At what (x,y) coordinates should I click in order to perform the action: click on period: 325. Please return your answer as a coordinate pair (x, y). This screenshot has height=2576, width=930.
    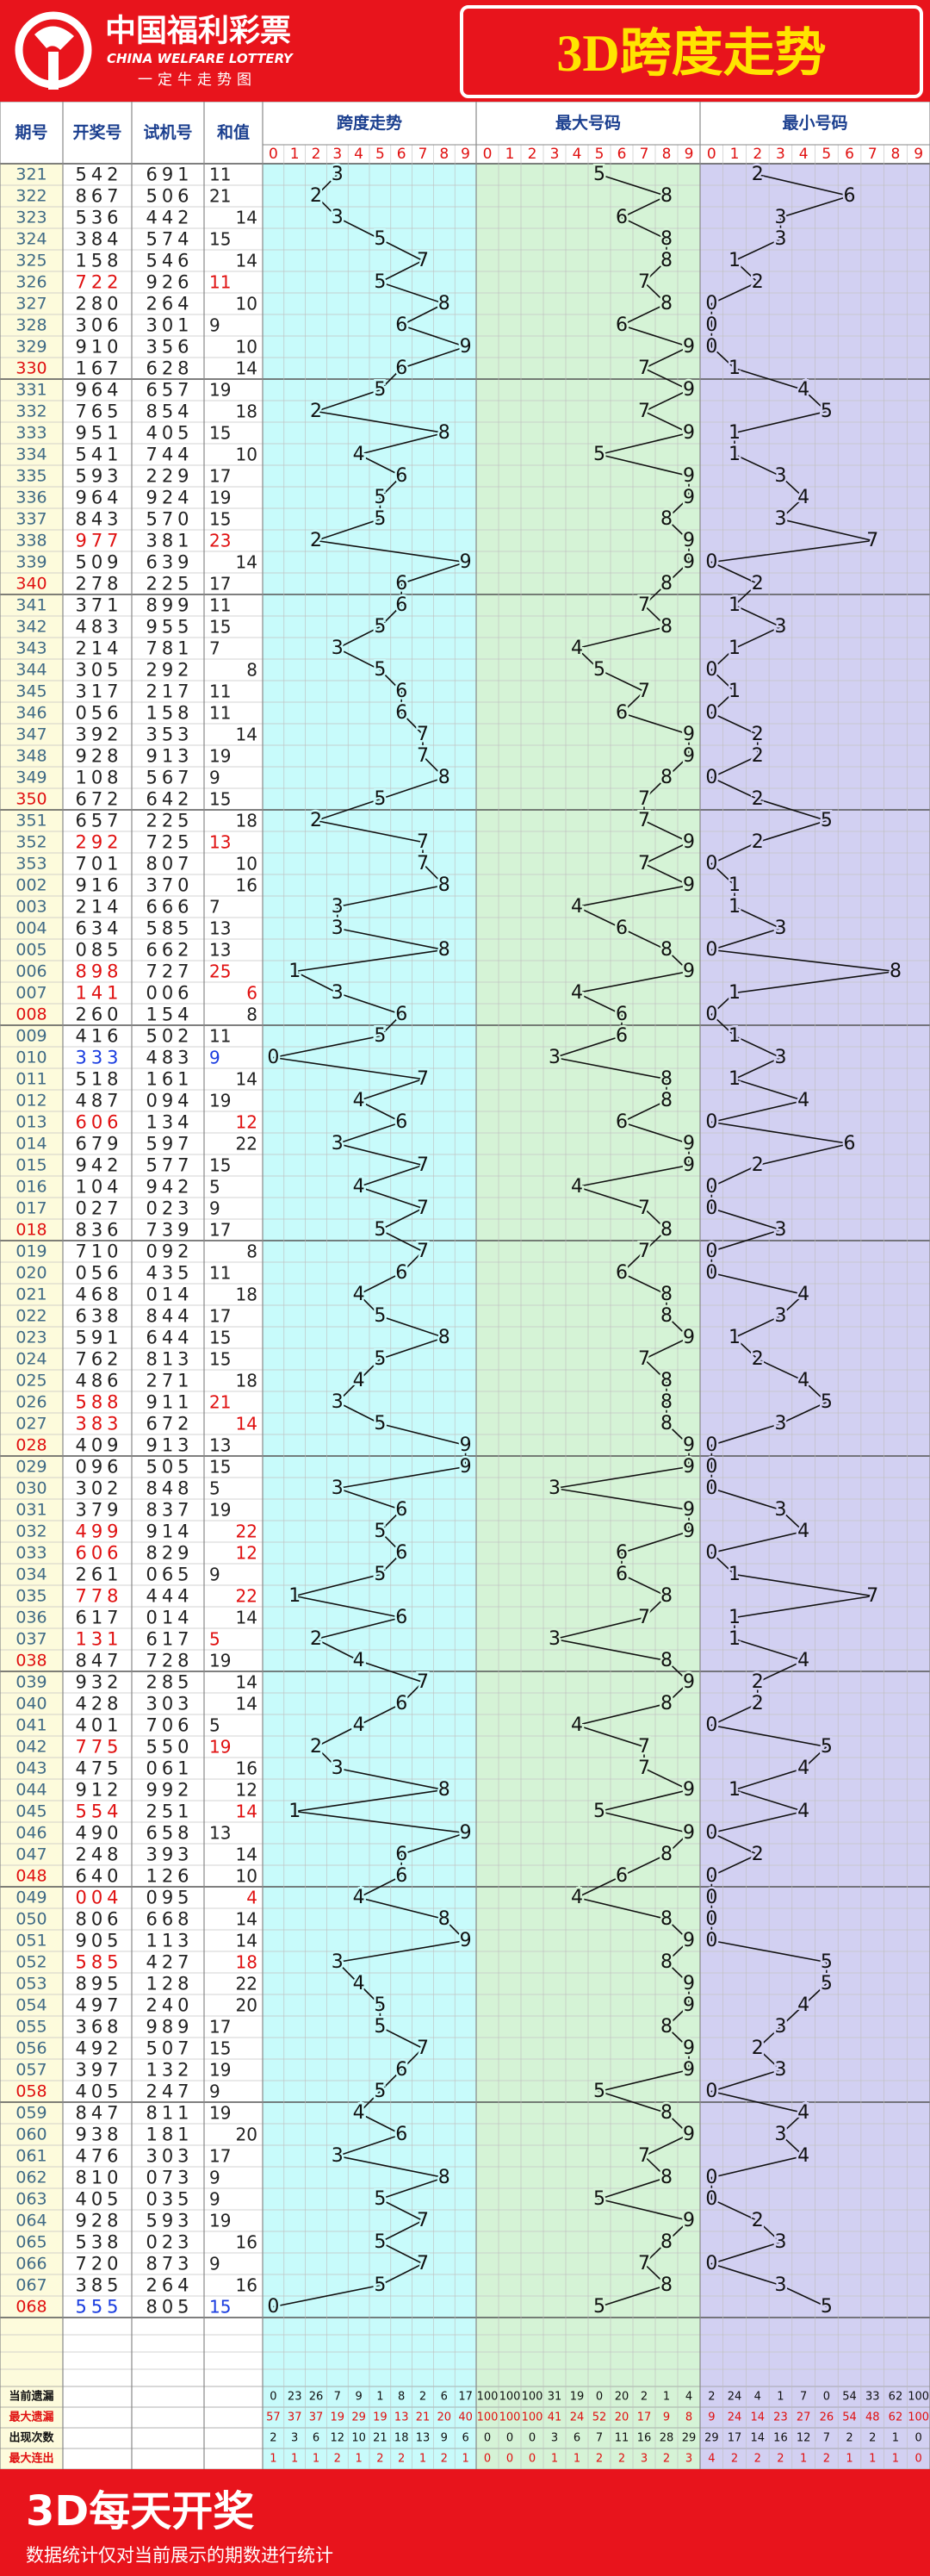
    Looking at the image, I should click on (31, 261).